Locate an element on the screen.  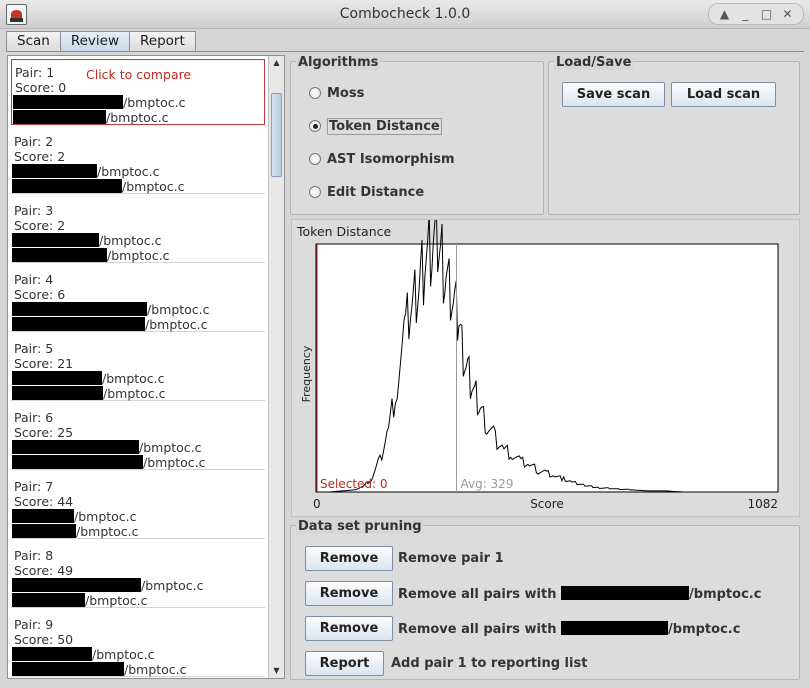
shade-icon: ▲ is located at coordinates (724, 14).